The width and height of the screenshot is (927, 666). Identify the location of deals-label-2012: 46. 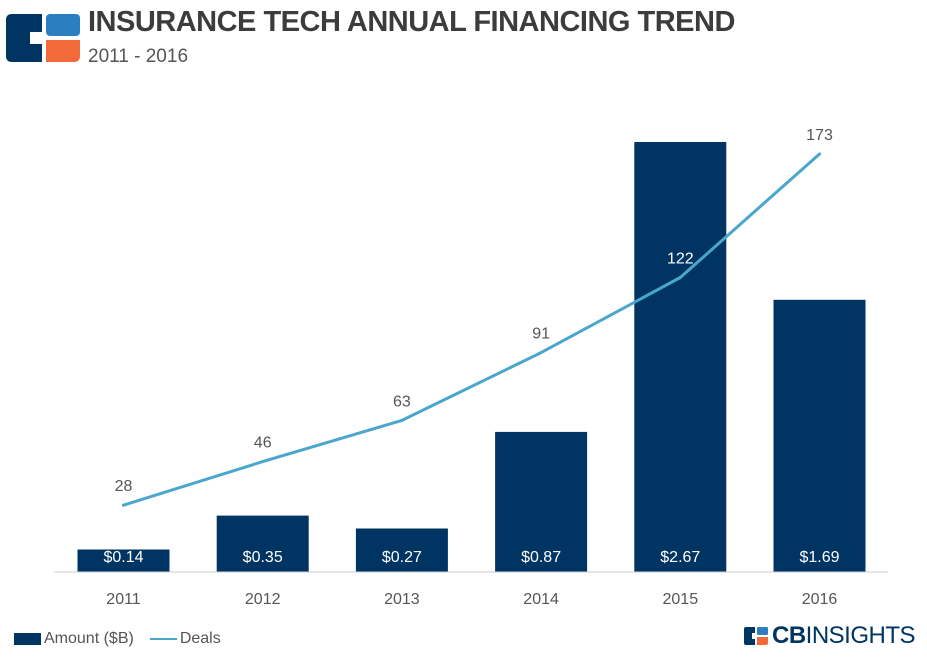
(263, 443).